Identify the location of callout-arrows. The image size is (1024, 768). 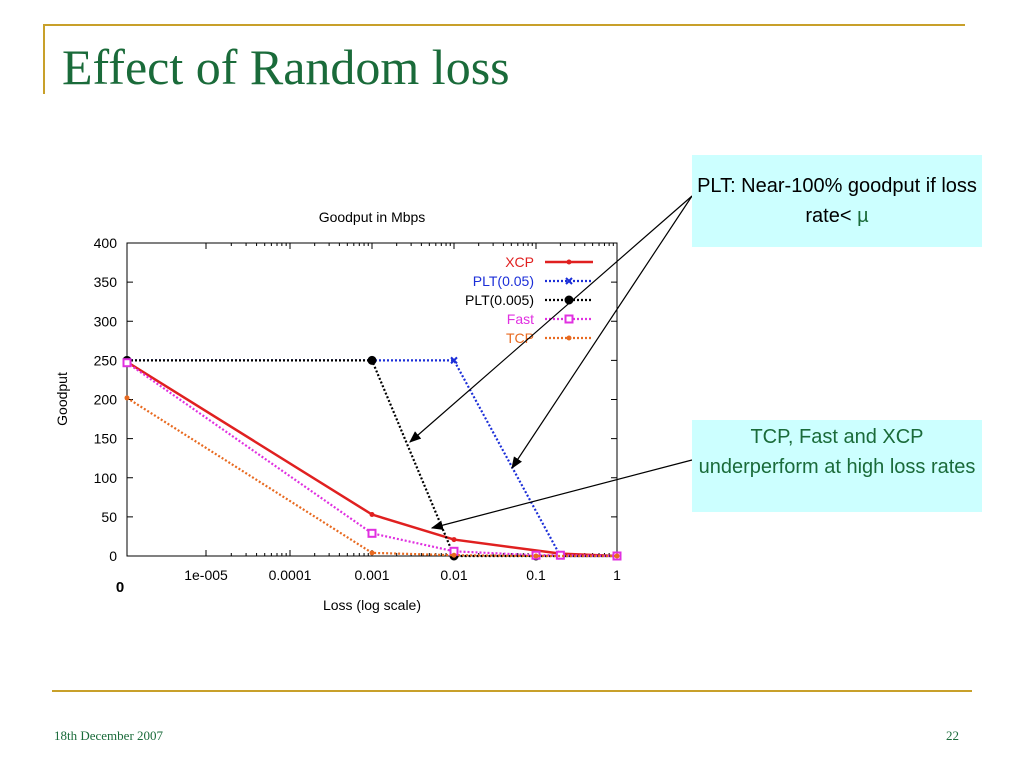
(551, 362).